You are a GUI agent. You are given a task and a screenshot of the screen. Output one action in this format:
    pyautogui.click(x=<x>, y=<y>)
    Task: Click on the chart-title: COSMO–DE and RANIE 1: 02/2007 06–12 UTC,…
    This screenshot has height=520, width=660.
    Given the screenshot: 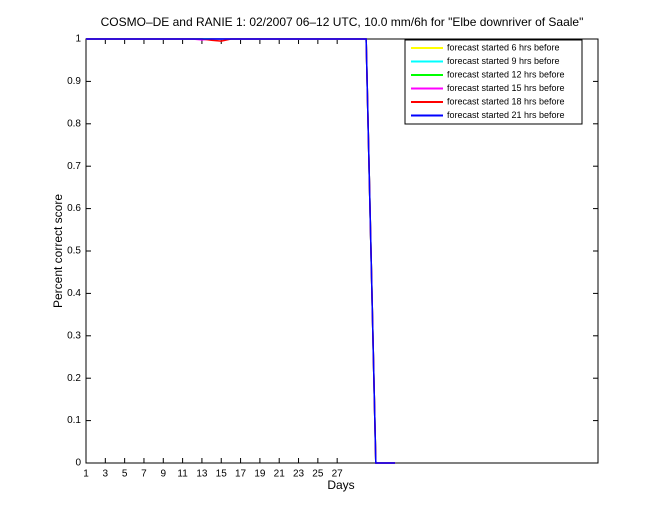 What is the action you would take?
    pyautogui.click(x=342, y=22)
    